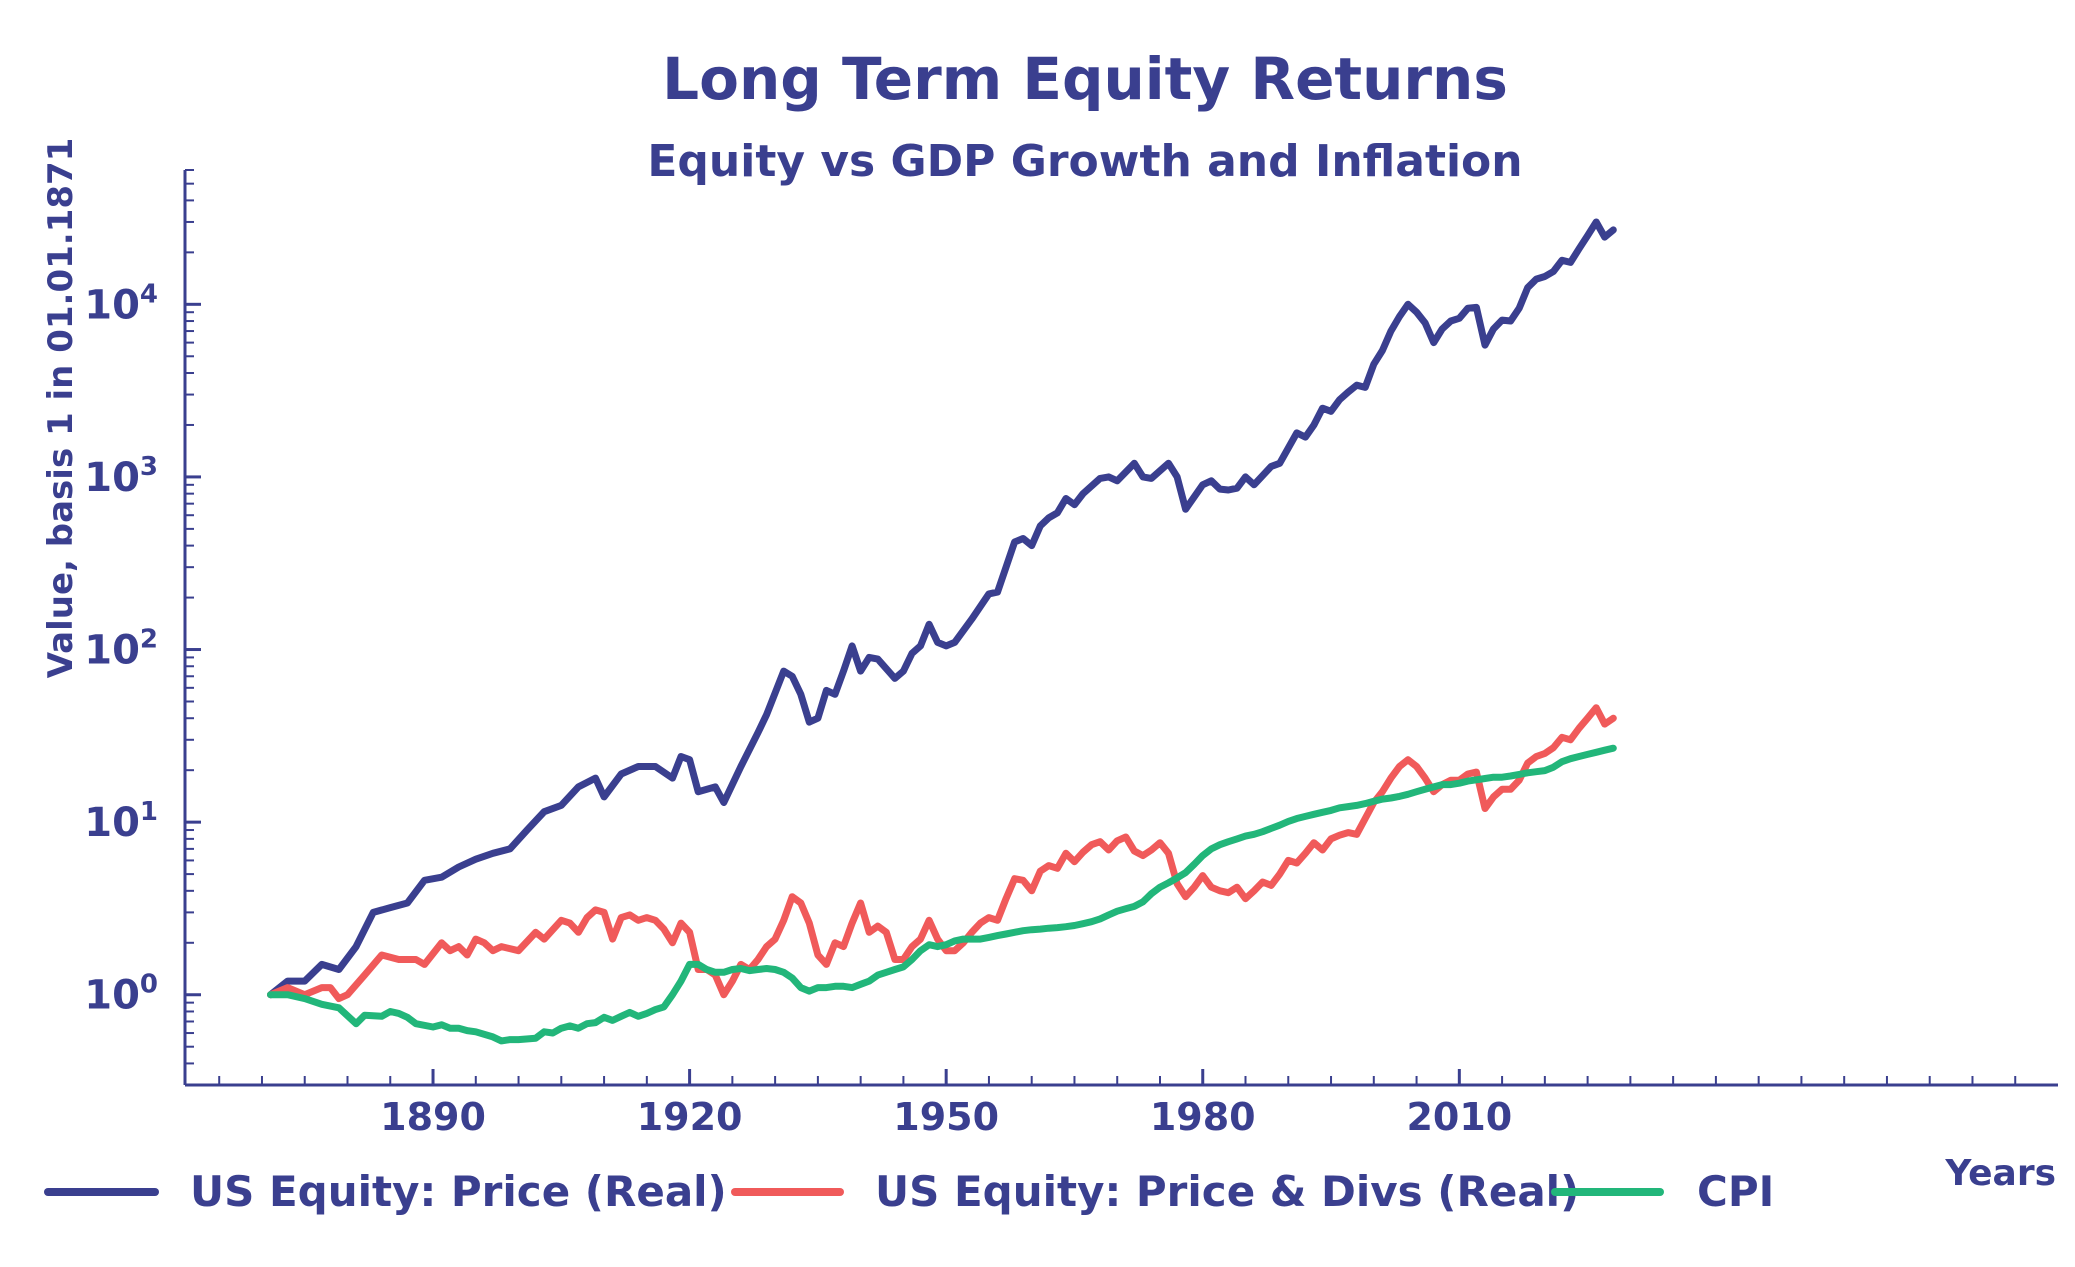 The width and height of the screenshot is (2075, 1267). I want to click on chart-subtitle: Equity vs GDP Growth and Inflation, so click(1084, 161).